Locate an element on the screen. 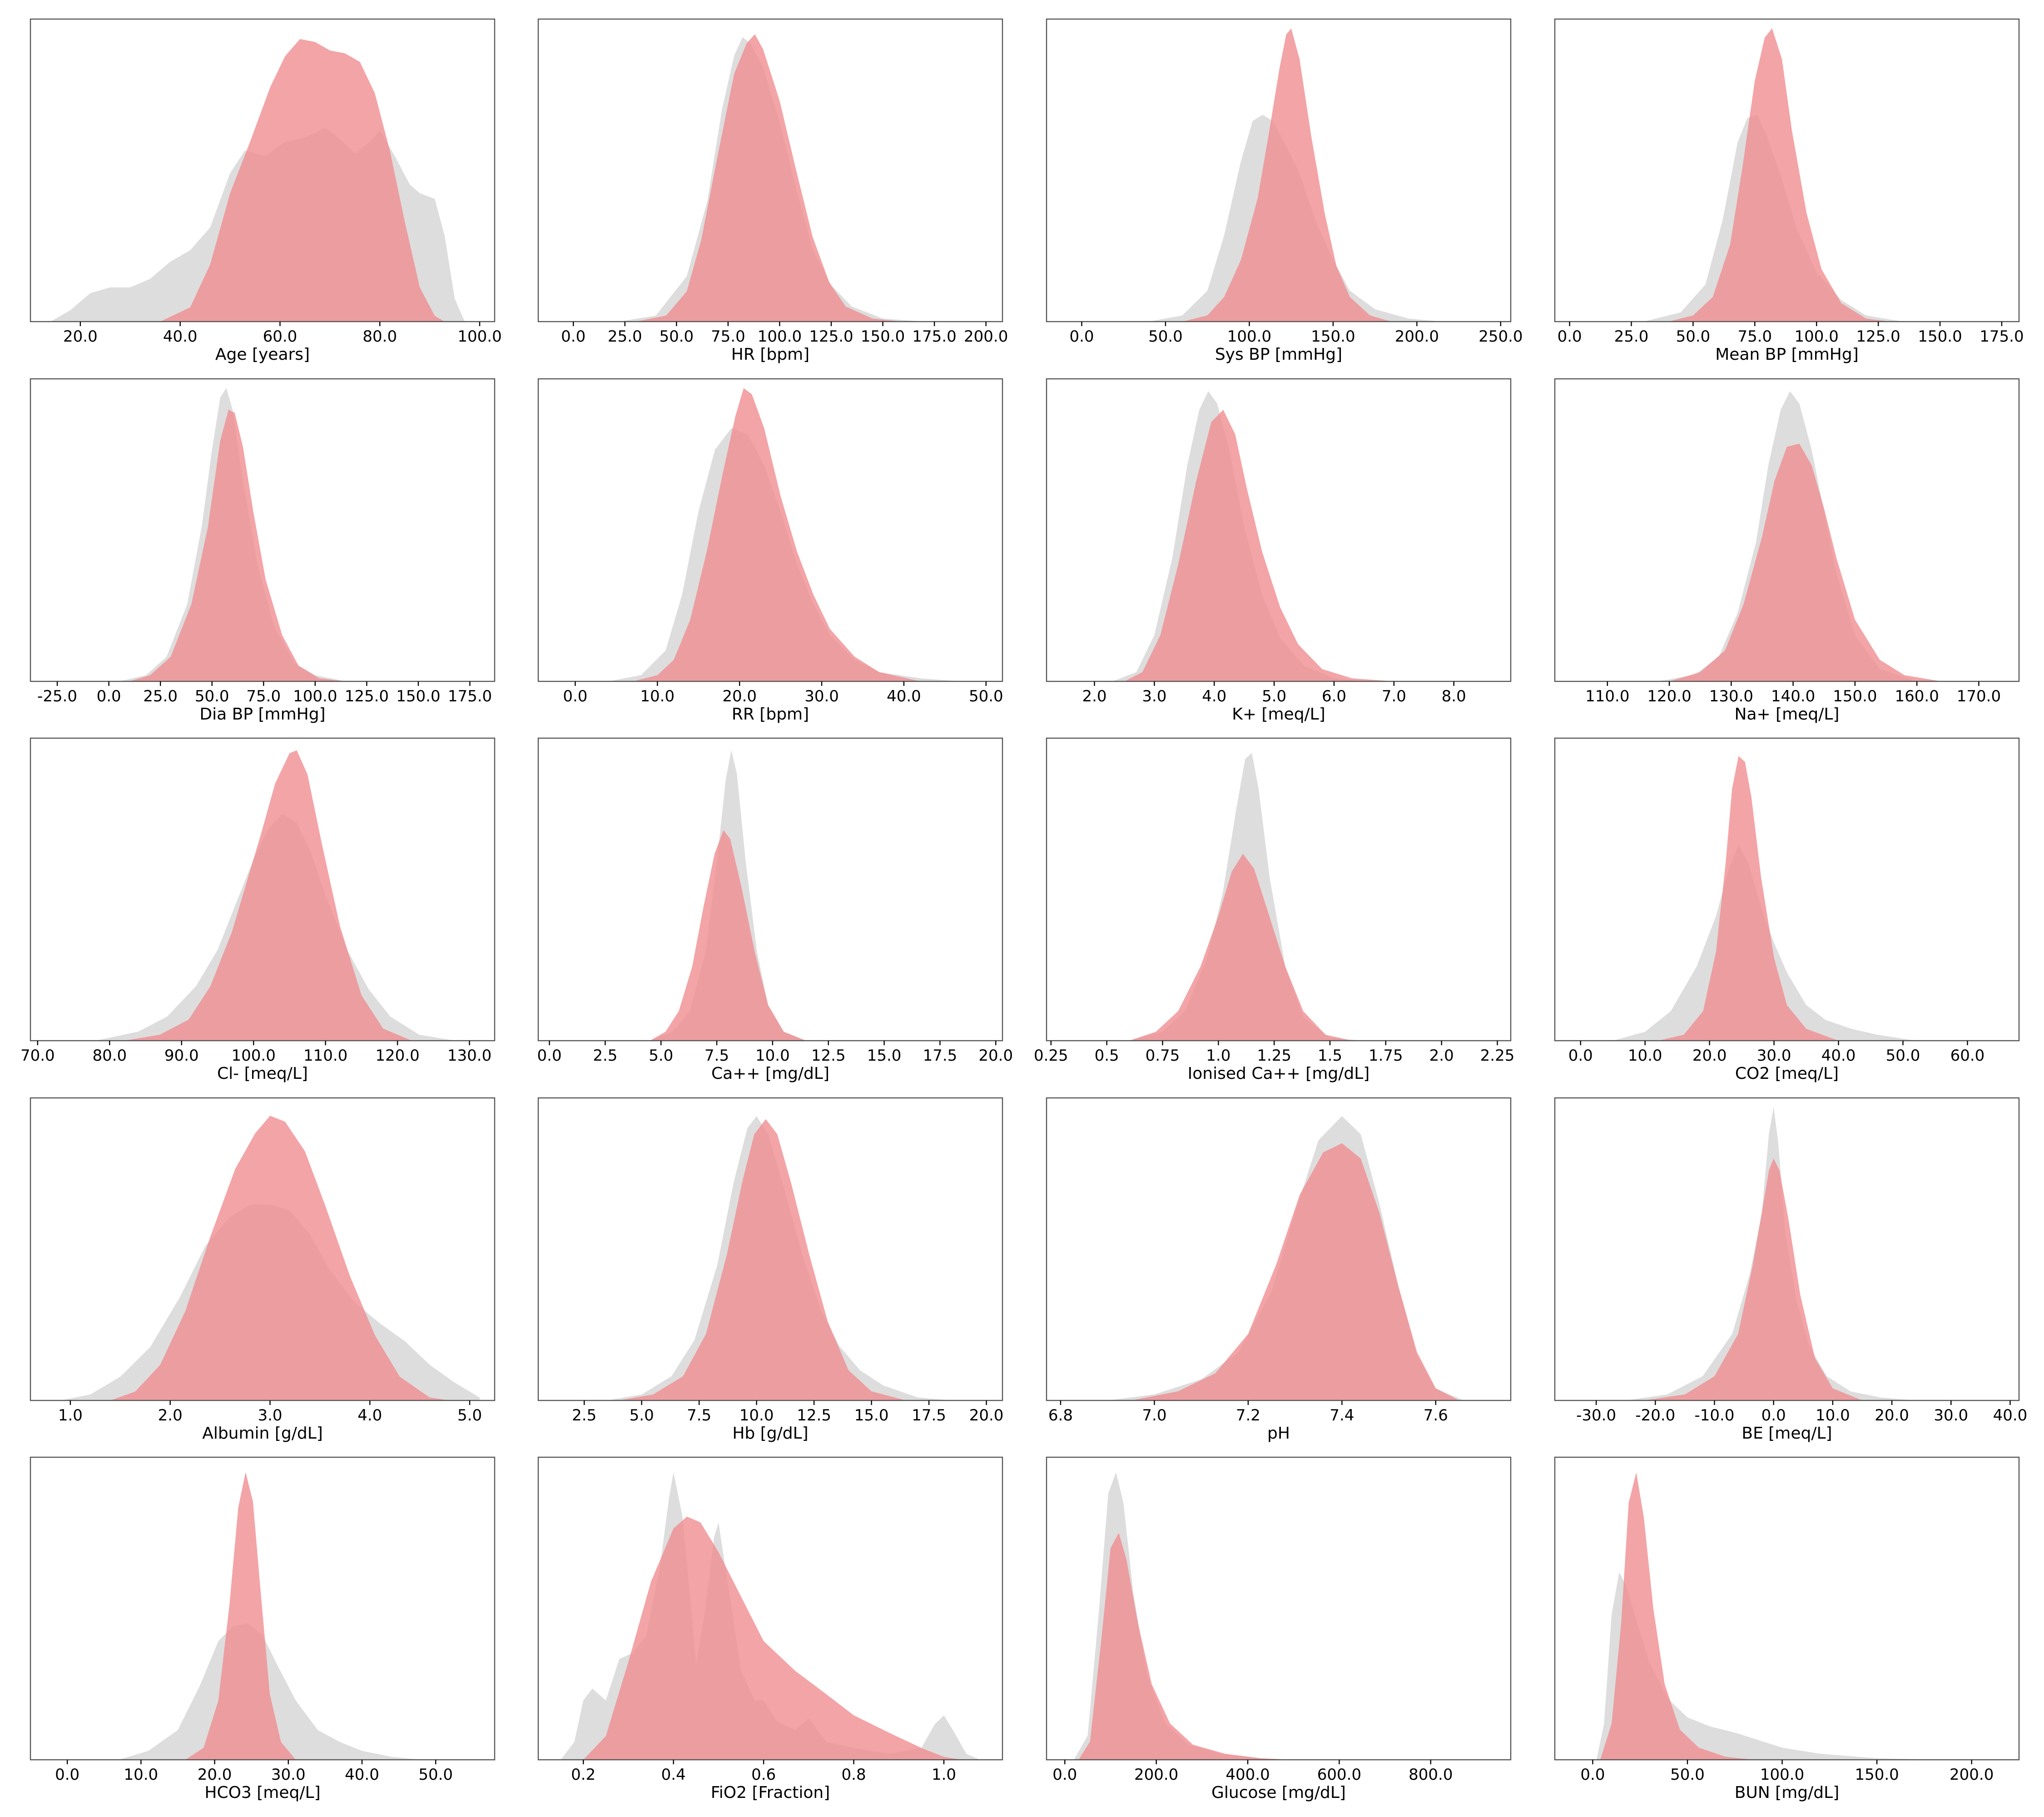 This screenshot has width=2044, height=1817. density-panel-3: 0.0 50.0 100.0 150.0 200.0 250.0 Sys BP [mmHg] is located at coordinates (1284, 191).